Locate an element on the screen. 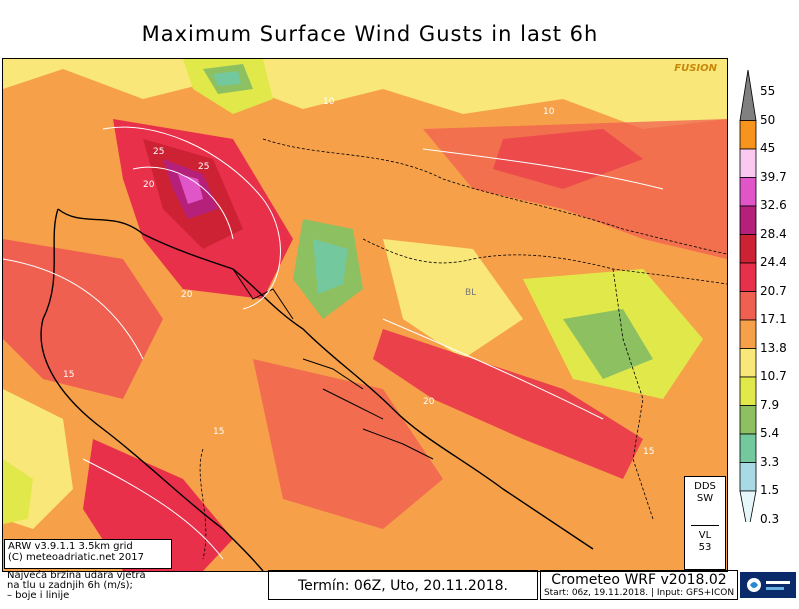 This screenshot has width=799, height=609. legend-level-label: 17.1 is located at coordinates (773, 319).